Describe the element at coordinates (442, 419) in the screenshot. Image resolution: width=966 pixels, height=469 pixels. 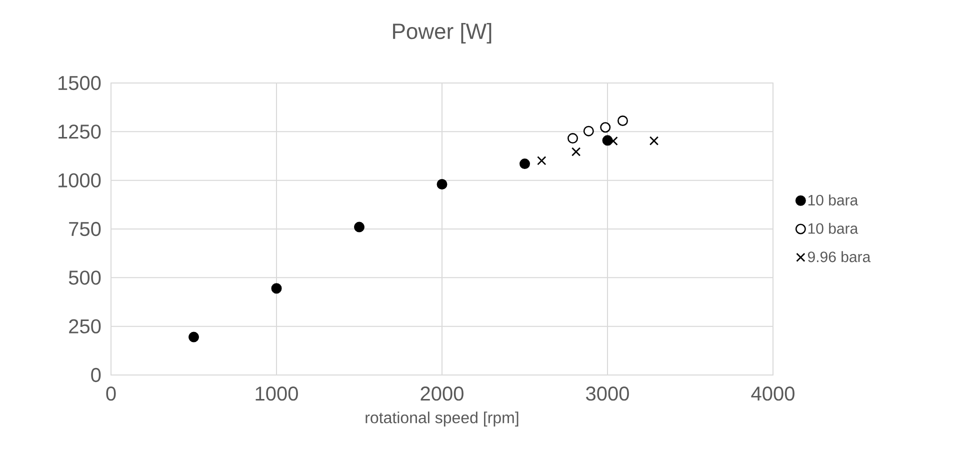
I see `x-axis-title: rotational speed [rpm]` at that location.